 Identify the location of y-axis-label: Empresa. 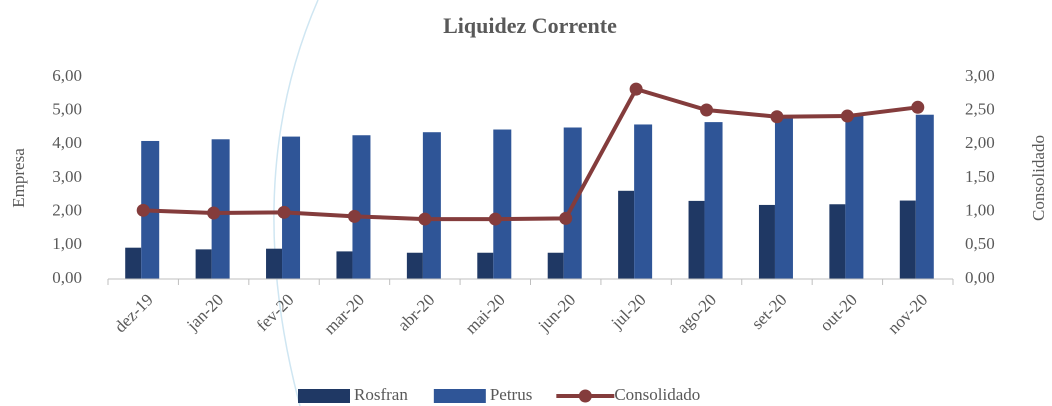
(18, 178).